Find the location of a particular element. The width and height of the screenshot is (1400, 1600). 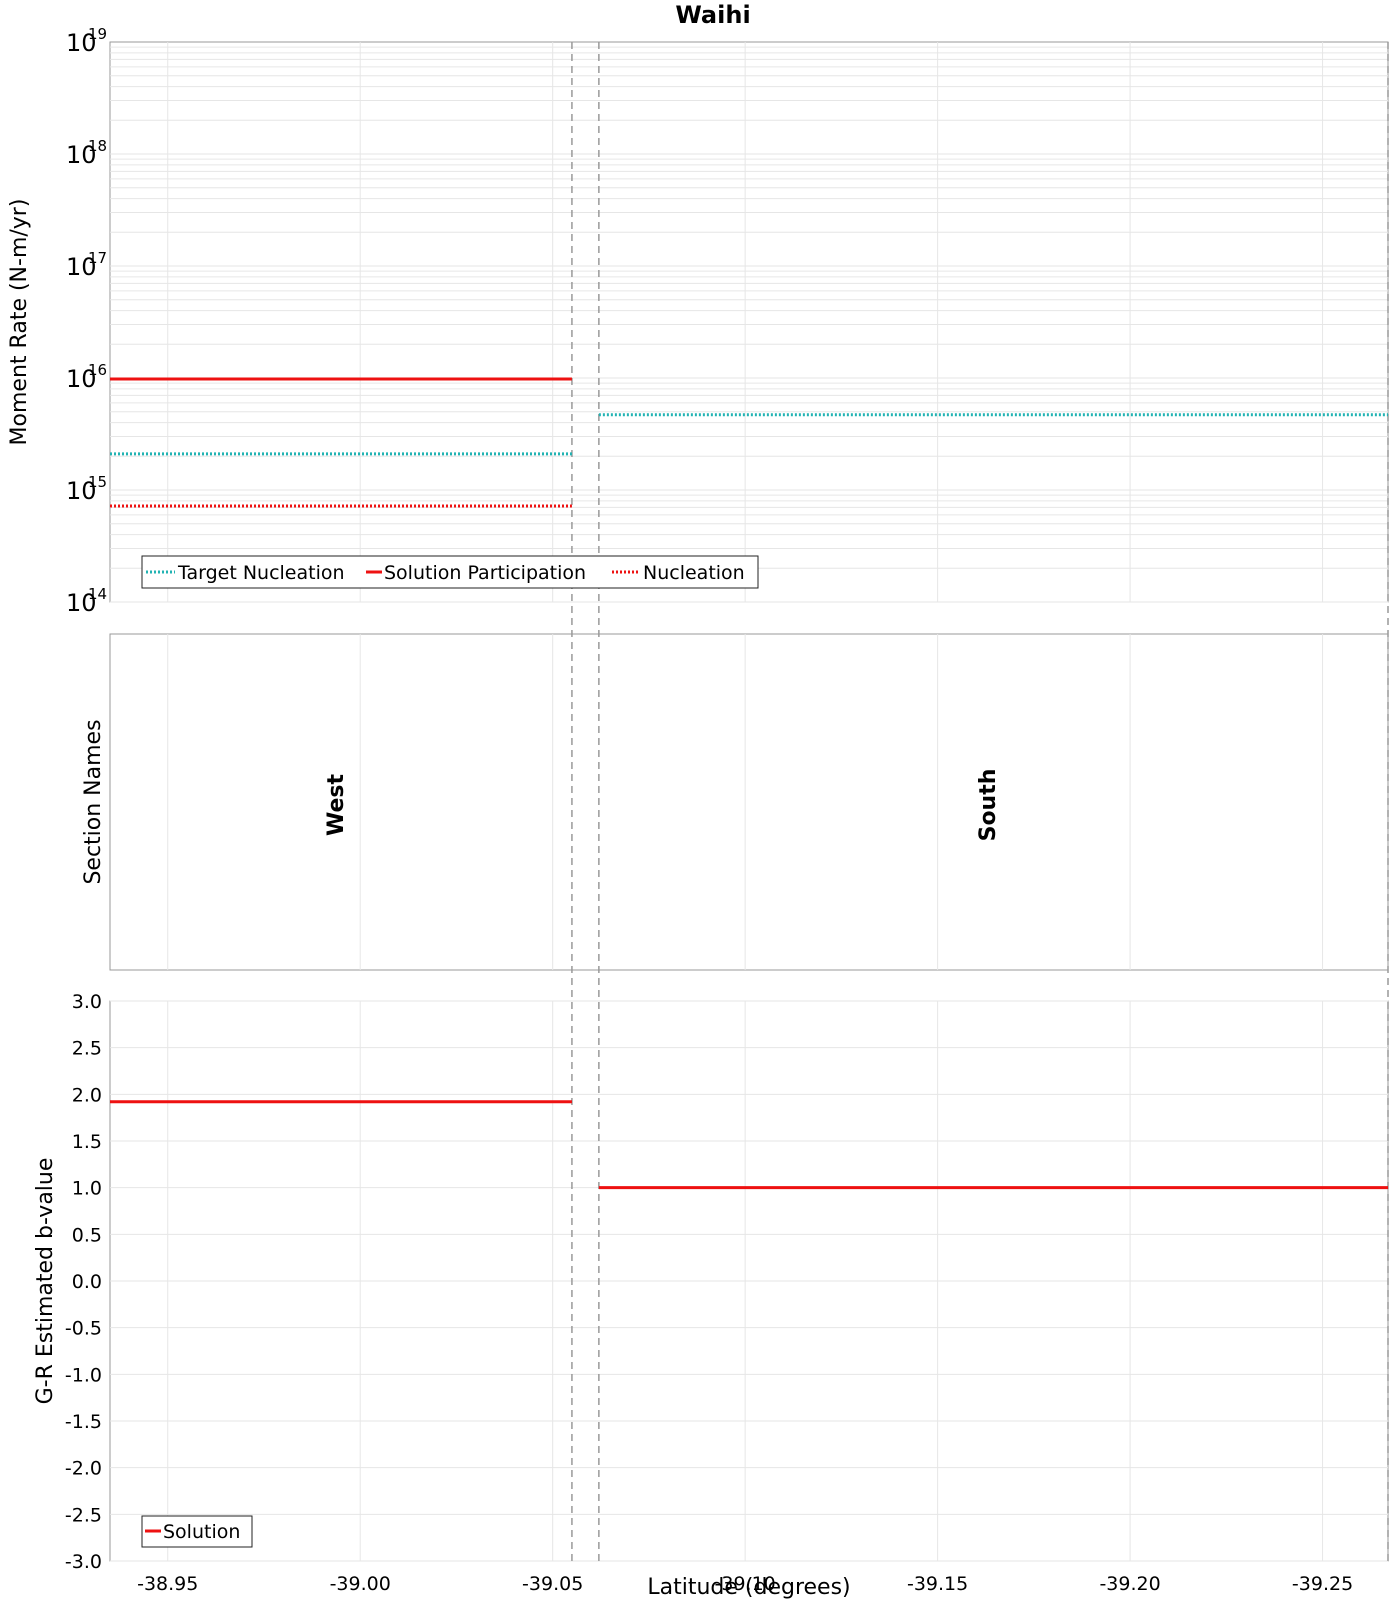

b-value-legend: Solution is located at coordinates (197, 1531).